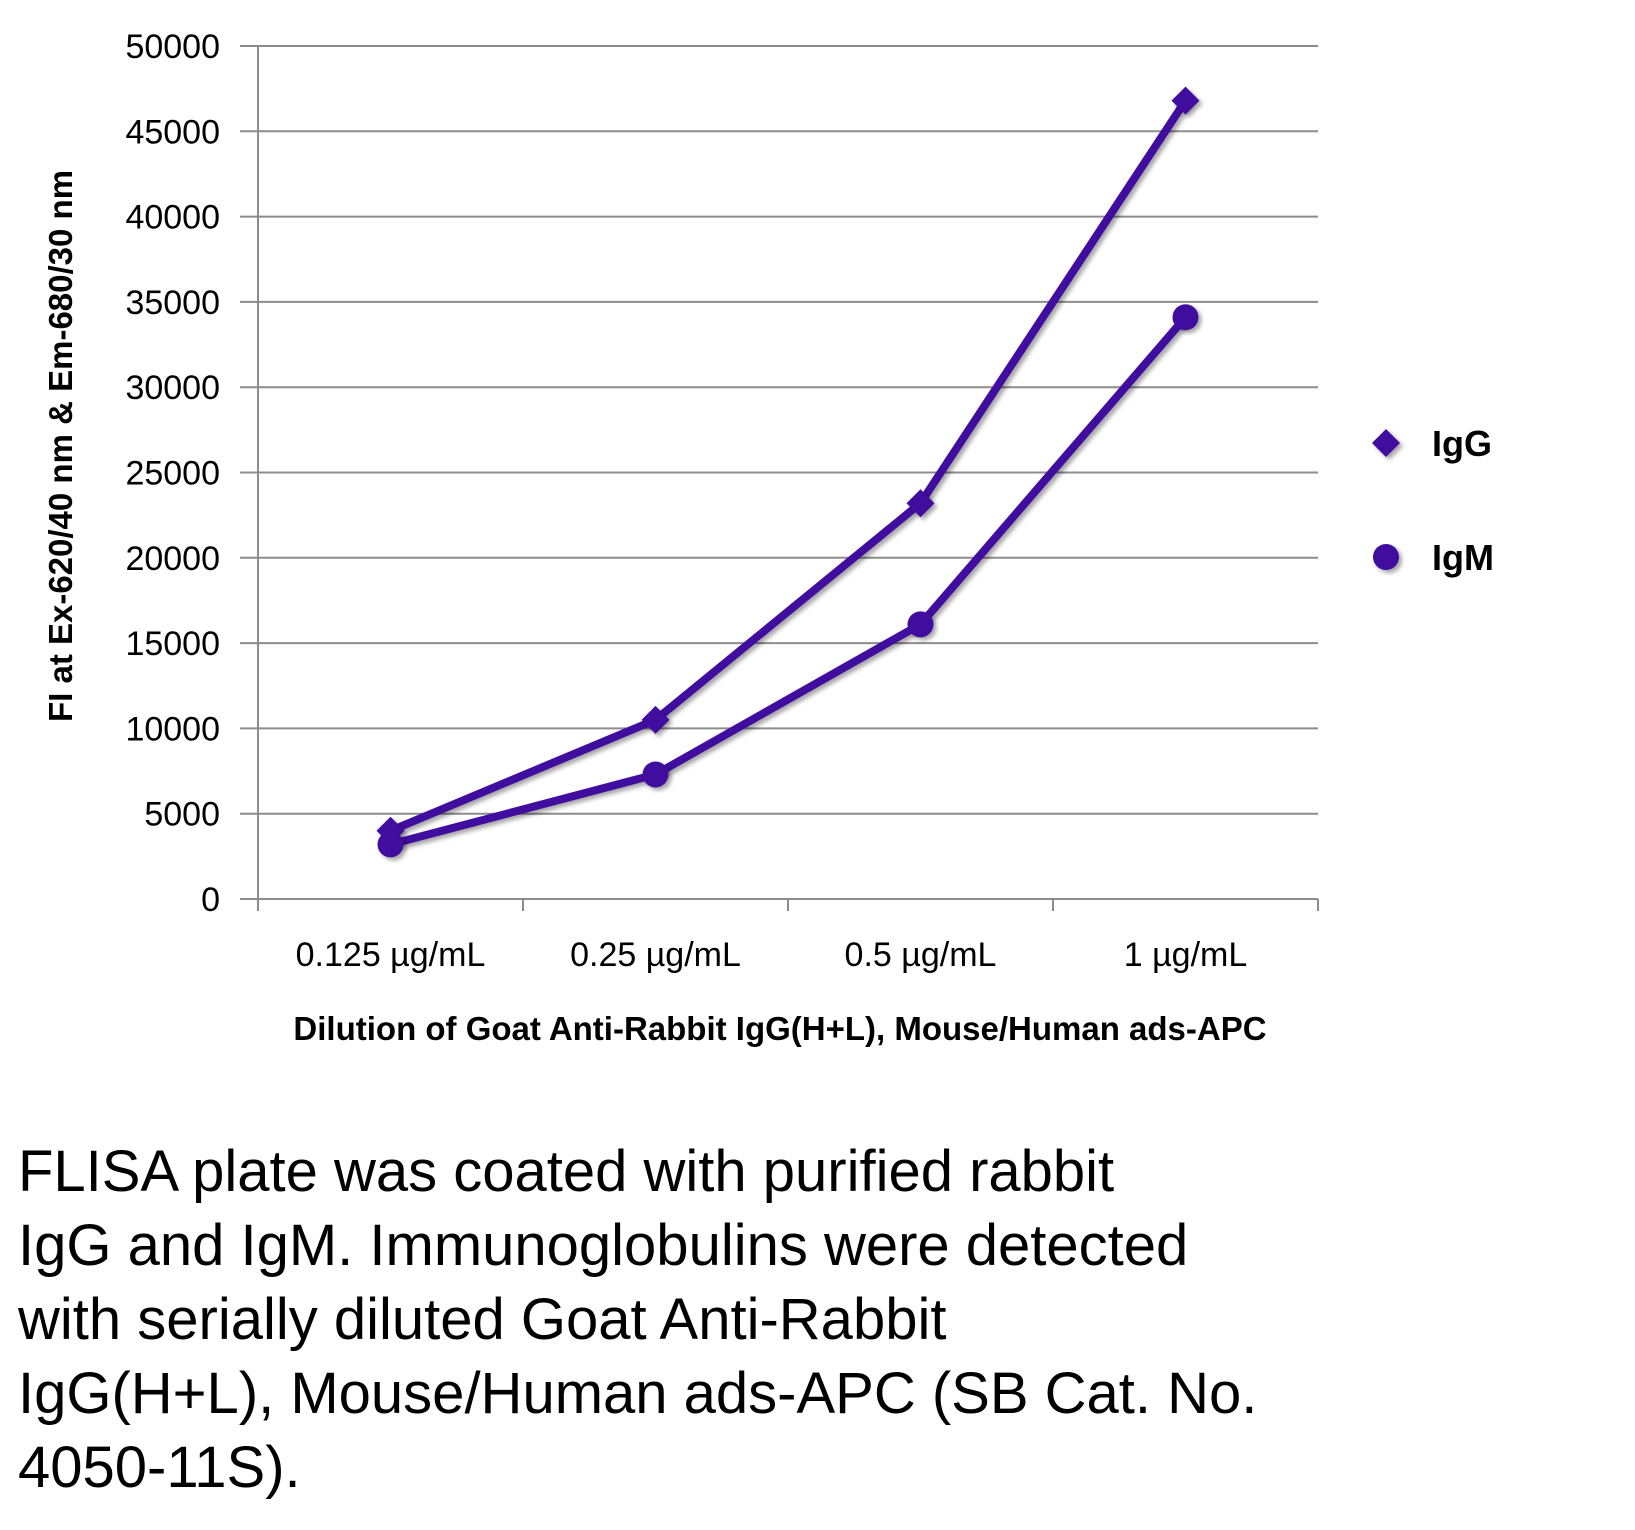  Describe the element at coordinates (1463, 557) in the screenshot. I see `legend-label: IgM` at that location.